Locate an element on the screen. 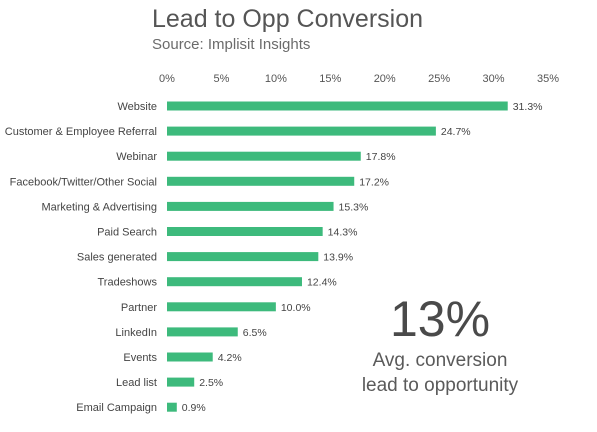 This screenshot has height=432, width=597. x-tick-label: 0% is located at coordinates (167, 79).